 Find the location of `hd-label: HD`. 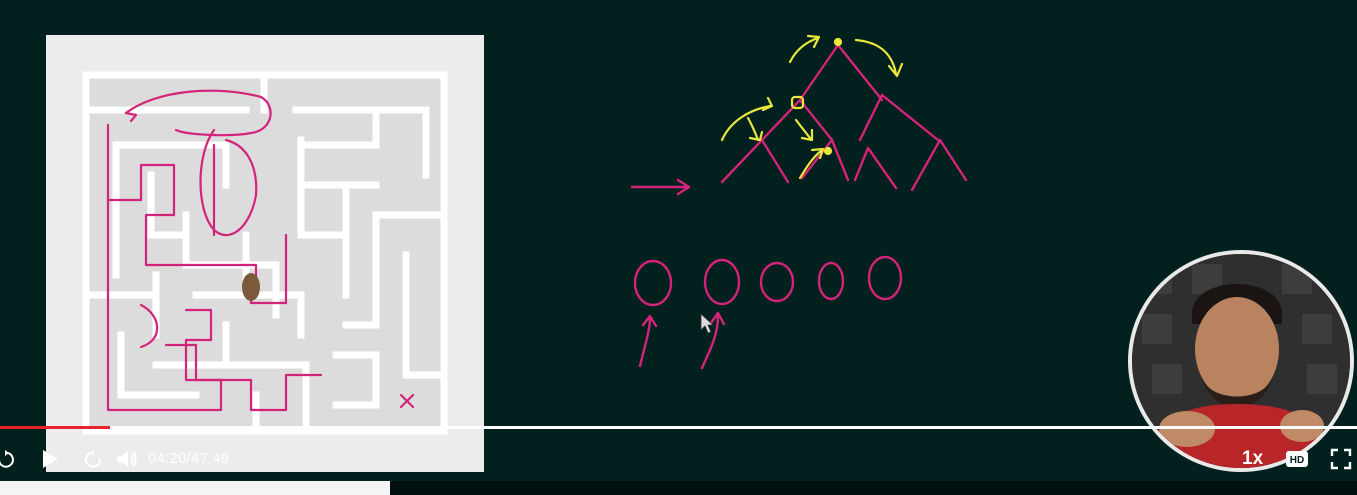

hd-label: HD is located at coordinates (1297, 460).